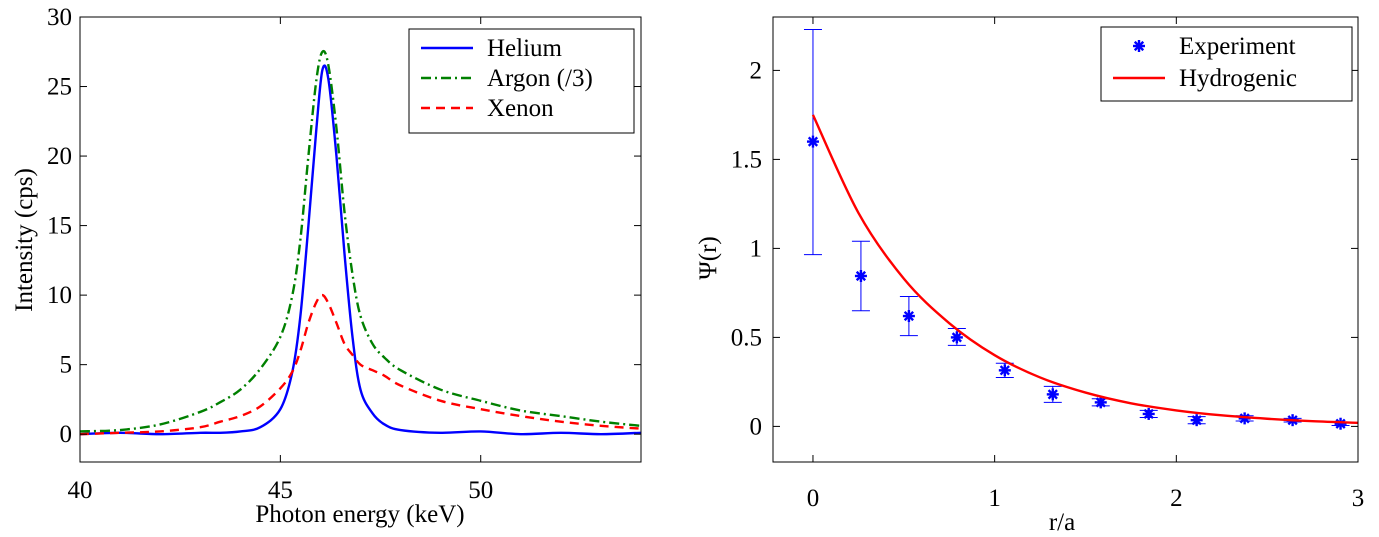 This screenshot has height=537, width=1379. What do you see at coordinates (280, 490) in the screenshot?
I see `x-tick-label: 45` at bounding box center [280, 490].